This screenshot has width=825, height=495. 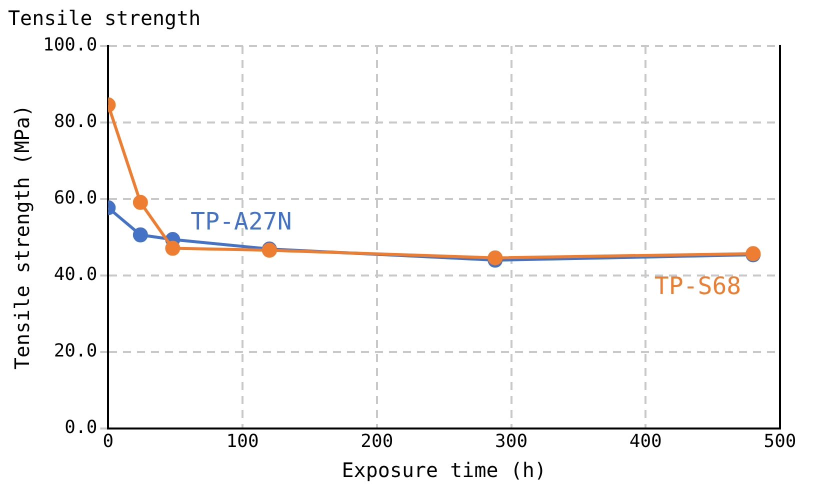 I want to click on y-tick-label: 0.0, so click(x=81, y=427).